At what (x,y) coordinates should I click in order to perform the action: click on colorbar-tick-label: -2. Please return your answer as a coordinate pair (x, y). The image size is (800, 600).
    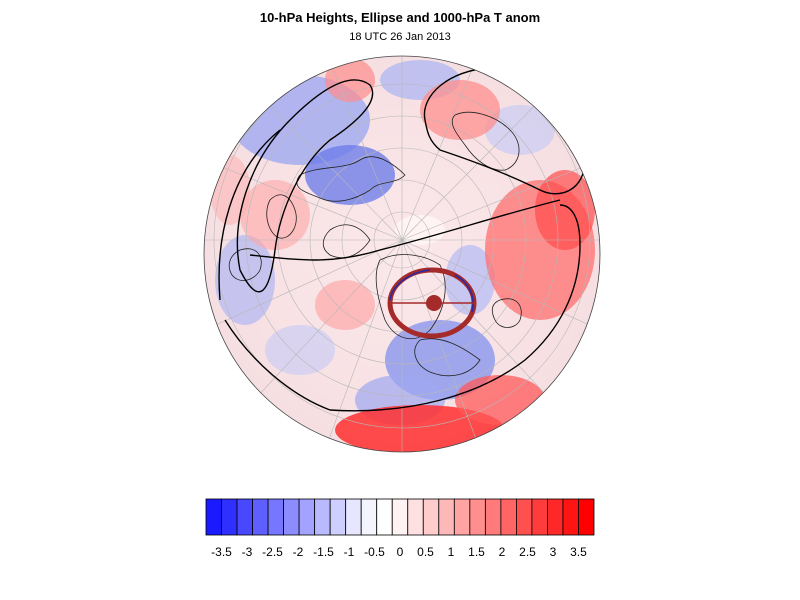
    Looking at the image, I should click on (298, 552).